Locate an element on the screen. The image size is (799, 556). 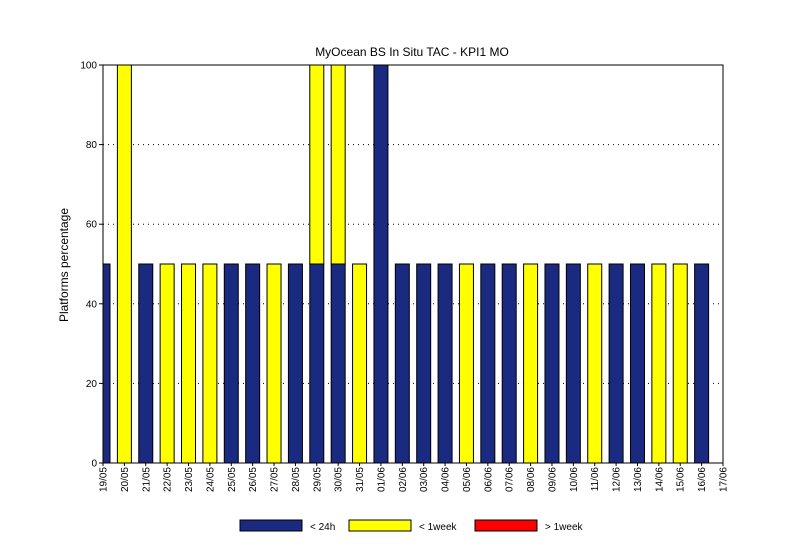
y-tick-label-40: 40 is located at coordinates (92, 304).